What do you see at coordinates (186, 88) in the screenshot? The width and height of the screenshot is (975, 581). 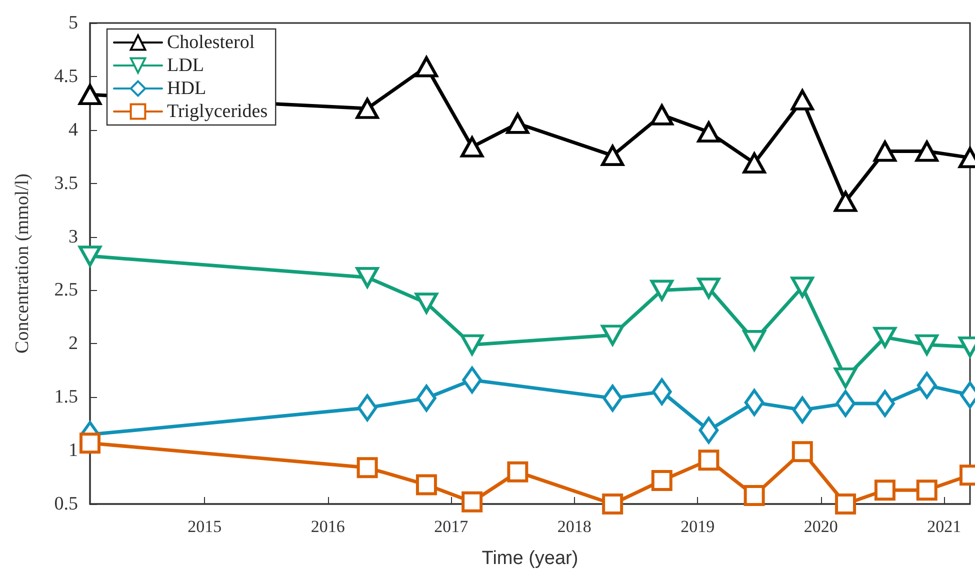 I see `legend-label: HDL` at bounding box center [186, 88].